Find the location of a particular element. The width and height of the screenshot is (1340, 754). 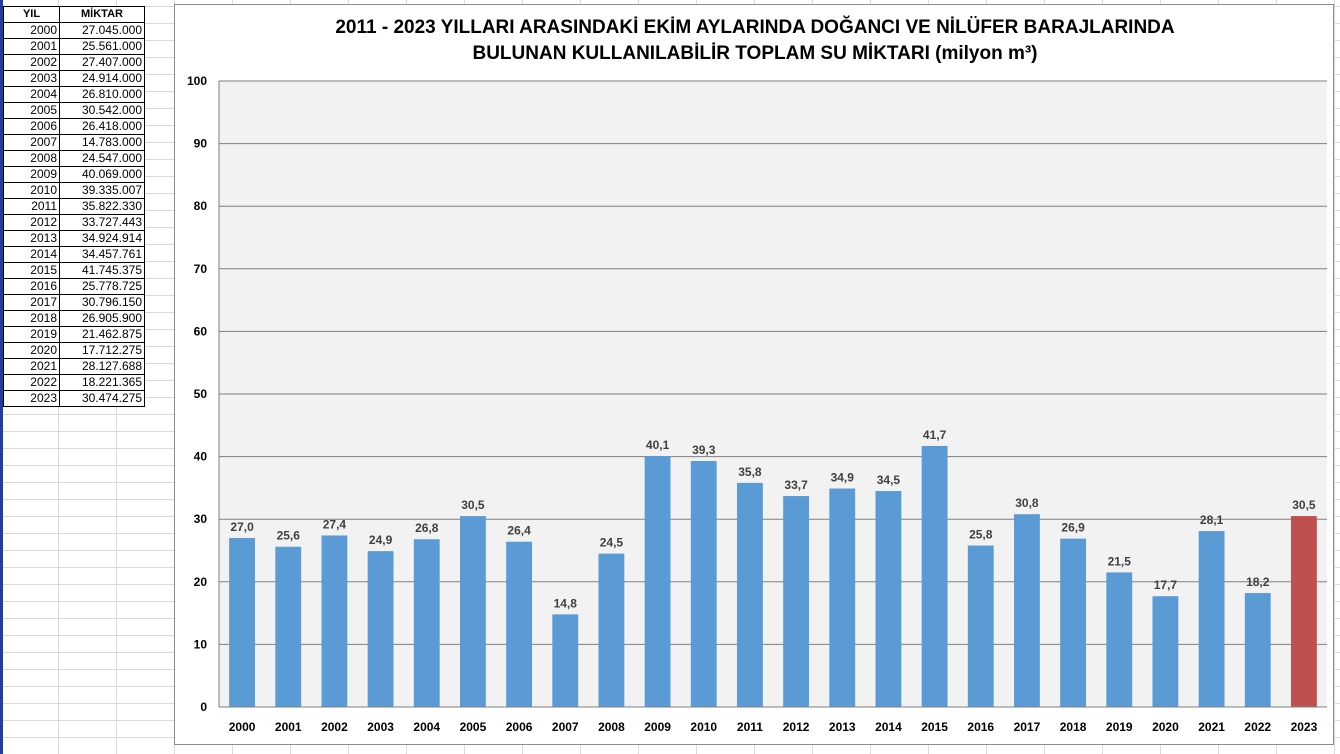

table-header-row: YIL MİKTAR is located at coordinates (74, 14).